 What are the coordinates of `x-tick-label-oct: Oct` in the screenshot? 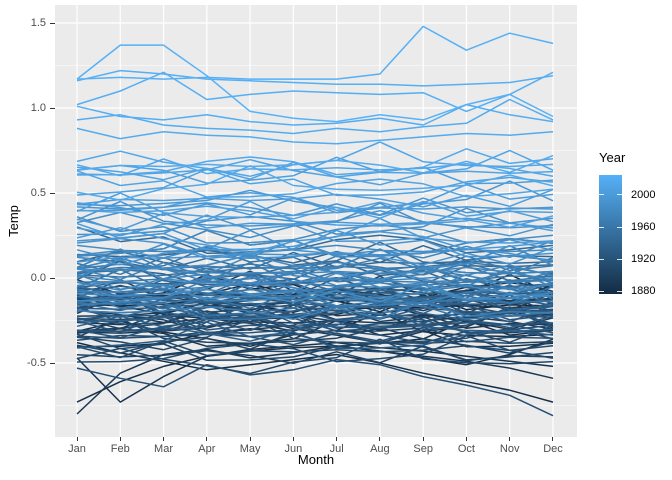 It's located at (466, 449).